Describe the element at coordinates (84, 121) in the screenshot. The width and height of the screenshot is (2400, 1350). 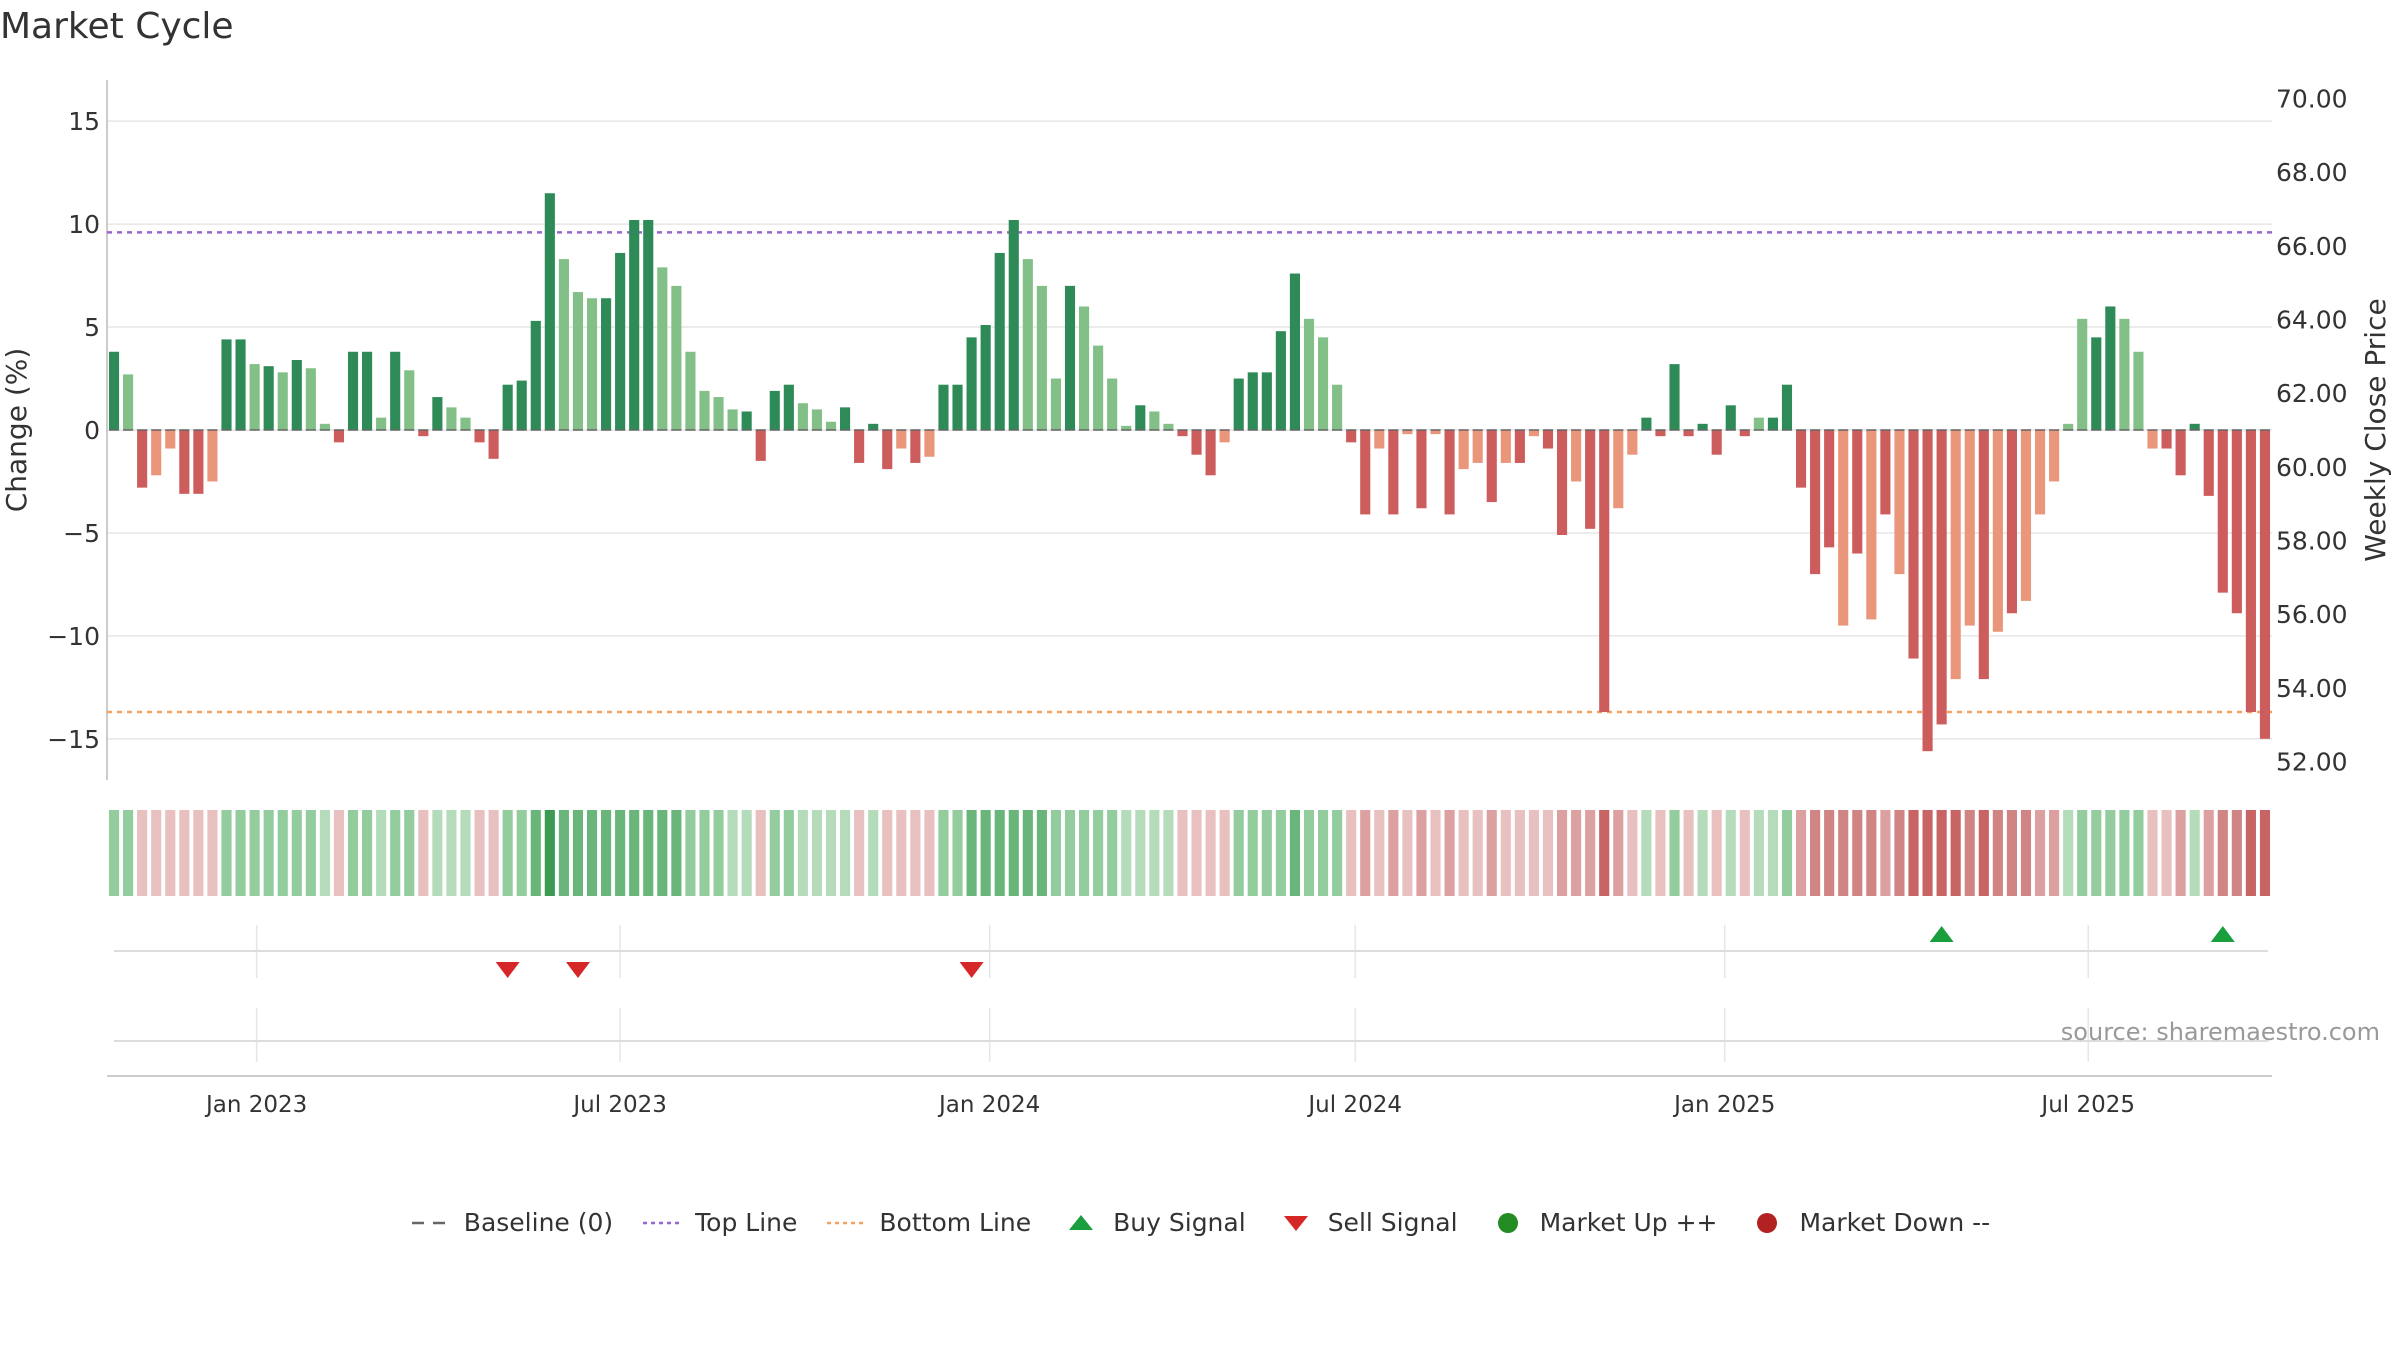
I see `y-tick-label: 15` at that location.